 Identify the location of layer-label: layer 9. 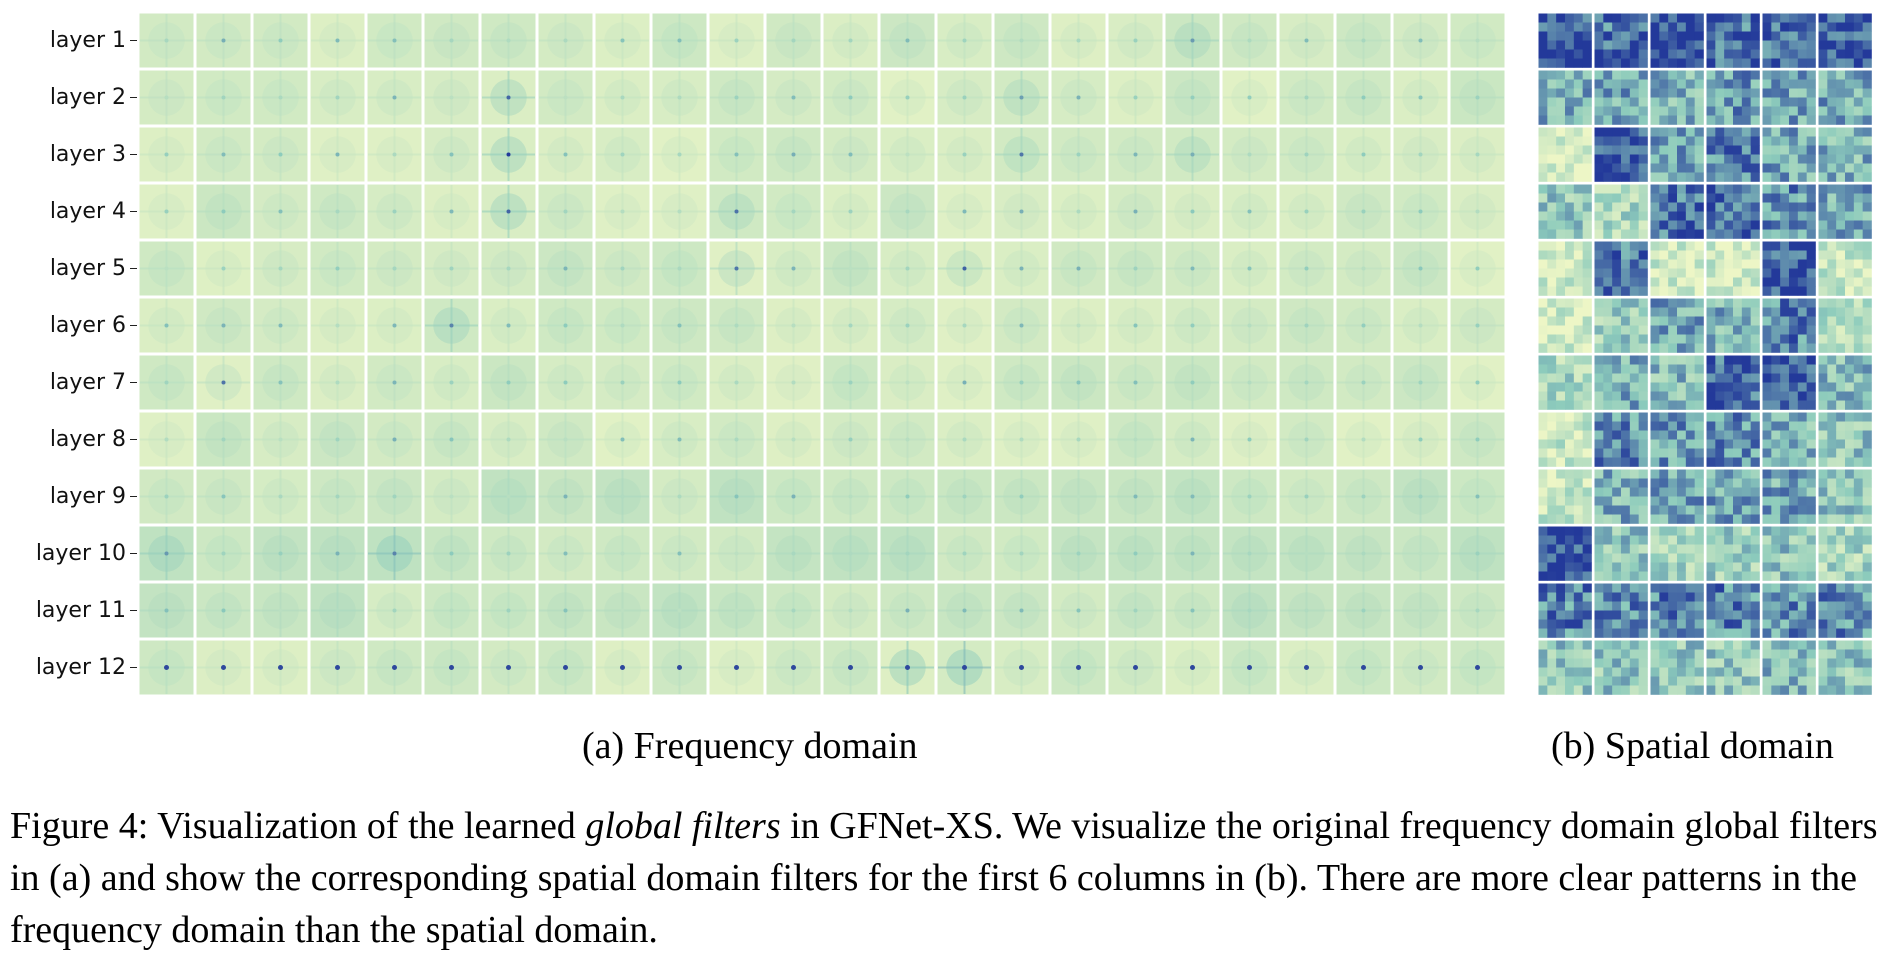
(87, 496).